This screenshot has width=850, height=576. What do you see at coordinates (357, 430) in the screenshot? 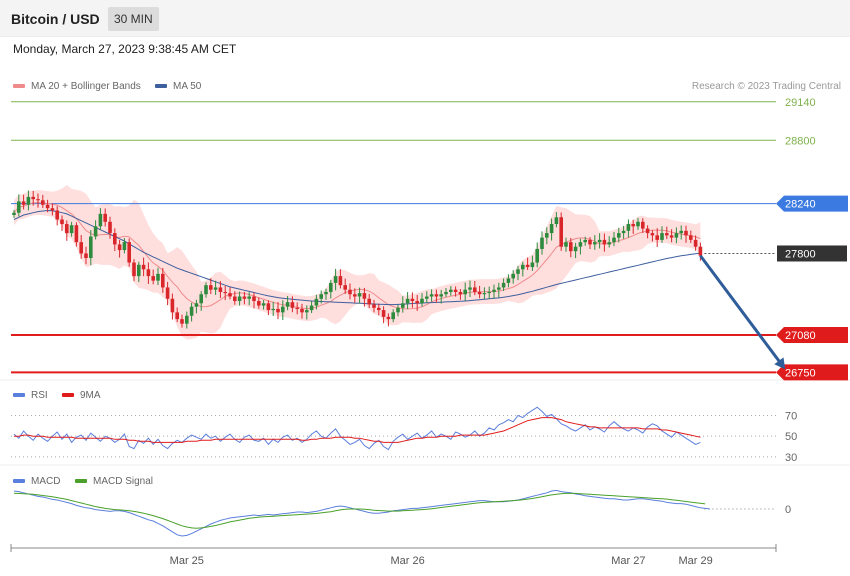
I see `rsi-9ma-line` at bounding box center [357, 430].